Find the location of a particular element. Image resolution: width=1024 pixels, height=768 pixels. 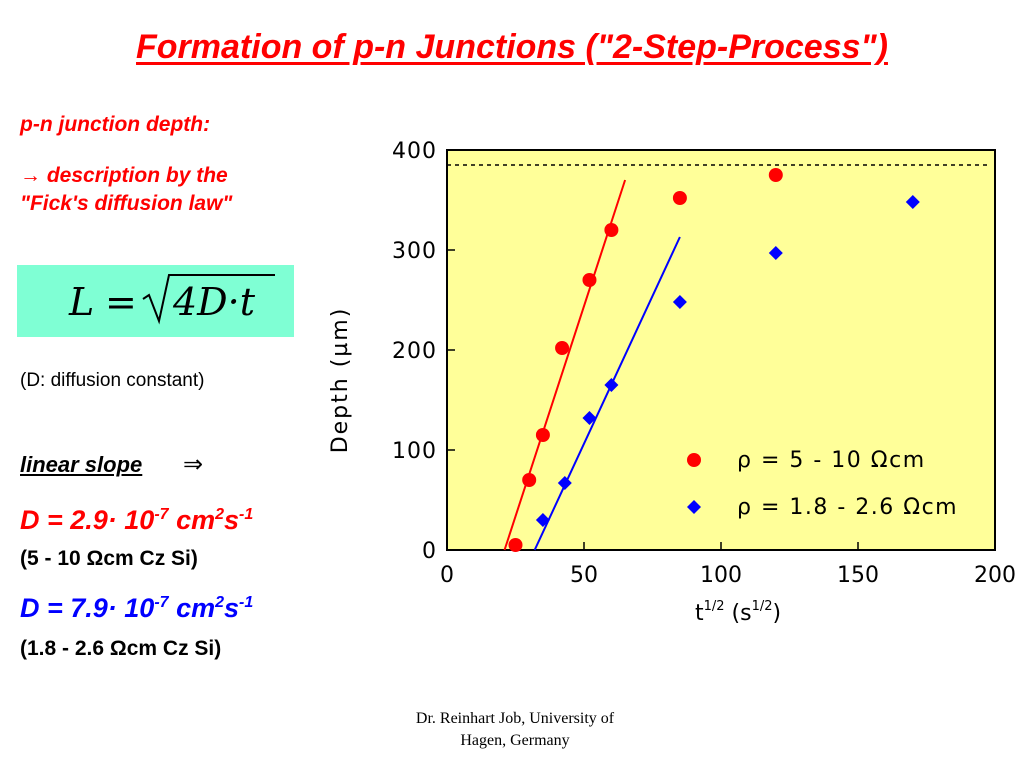

formula: L = 4D·t is located at coordinates (171, 299).